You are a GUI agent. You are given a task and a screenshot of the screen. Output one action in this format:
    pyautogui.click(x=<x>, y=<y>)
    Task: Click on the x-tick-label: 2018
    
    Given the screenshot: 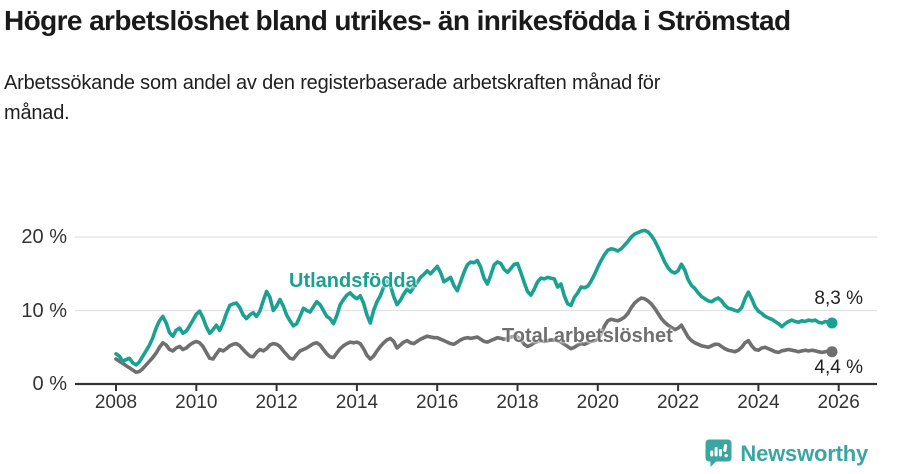 What is the action you would take?
    pyautogui.click(x=517, y=402)
    